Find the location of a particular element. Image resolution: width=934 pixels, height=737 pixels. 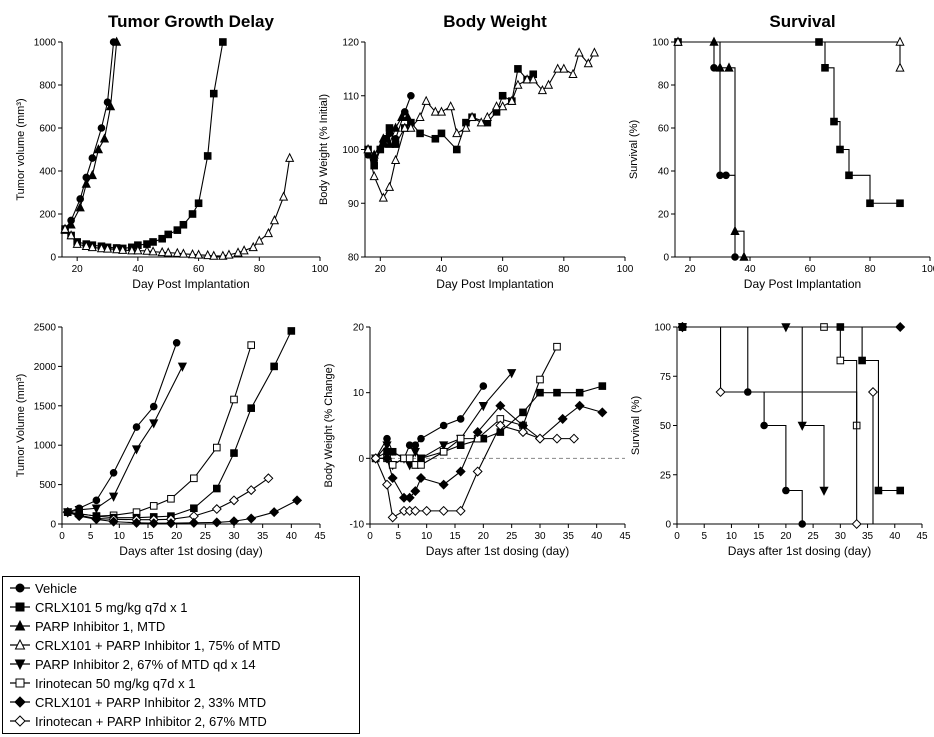

legend-item-parp2: PARP Inhibitor 2, 67% of MTD qd x 14 is located at coordinates (132, 664).